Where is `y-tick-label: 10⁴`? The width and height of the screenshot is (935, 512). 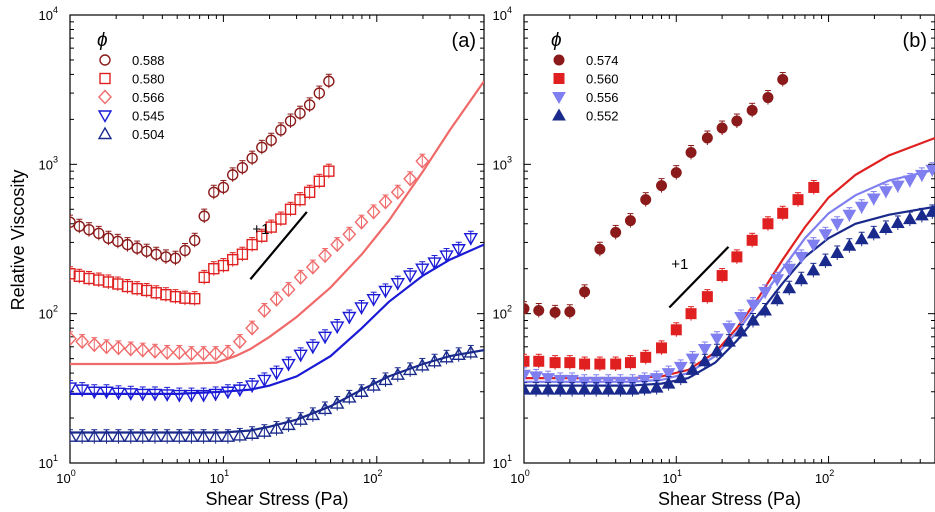 y-tick-label: 10⁴ is located at coordinates (502, 14).